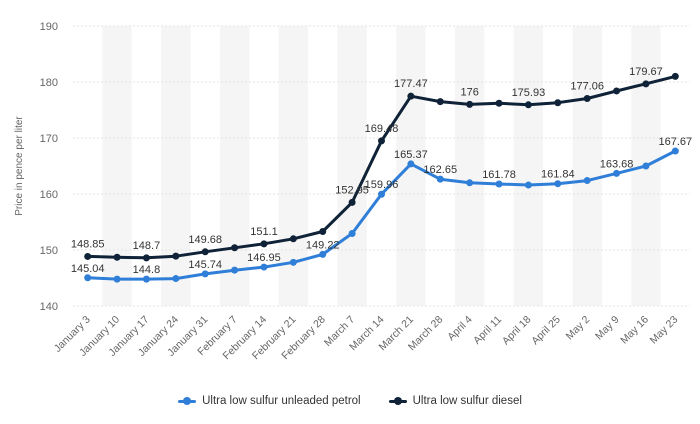  Describe the element at coordinates (49, 251) in the screenshot. I see `y-tick-label: 150` at that location.